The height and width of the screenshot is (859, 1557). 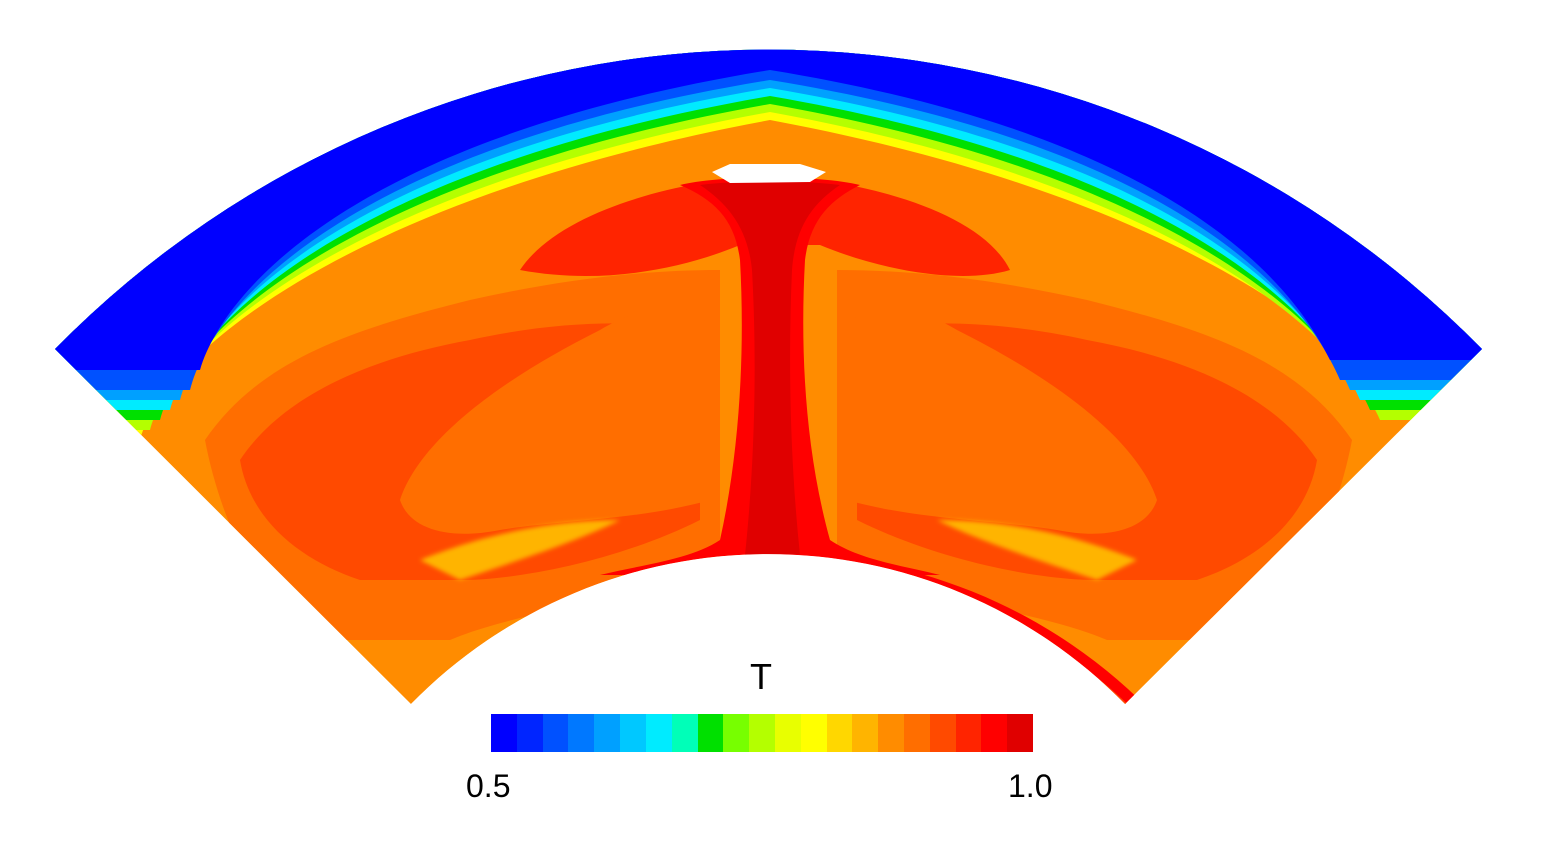 What do you see at coordinates (1094, 455) in the screenshot?
I see `right-convection-cell` at bounding box center [1094, 455].